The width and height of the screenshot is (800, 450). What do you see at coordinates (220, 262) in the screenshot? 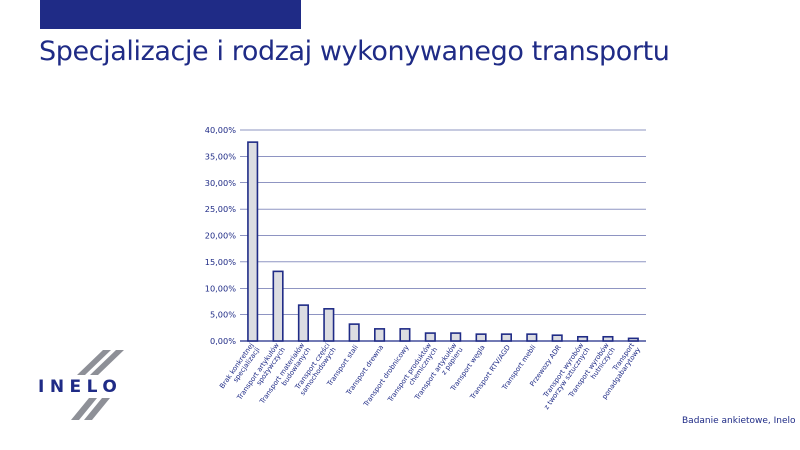
I see `y-tick-label: 15,00%` at bounding box center [220, 262].